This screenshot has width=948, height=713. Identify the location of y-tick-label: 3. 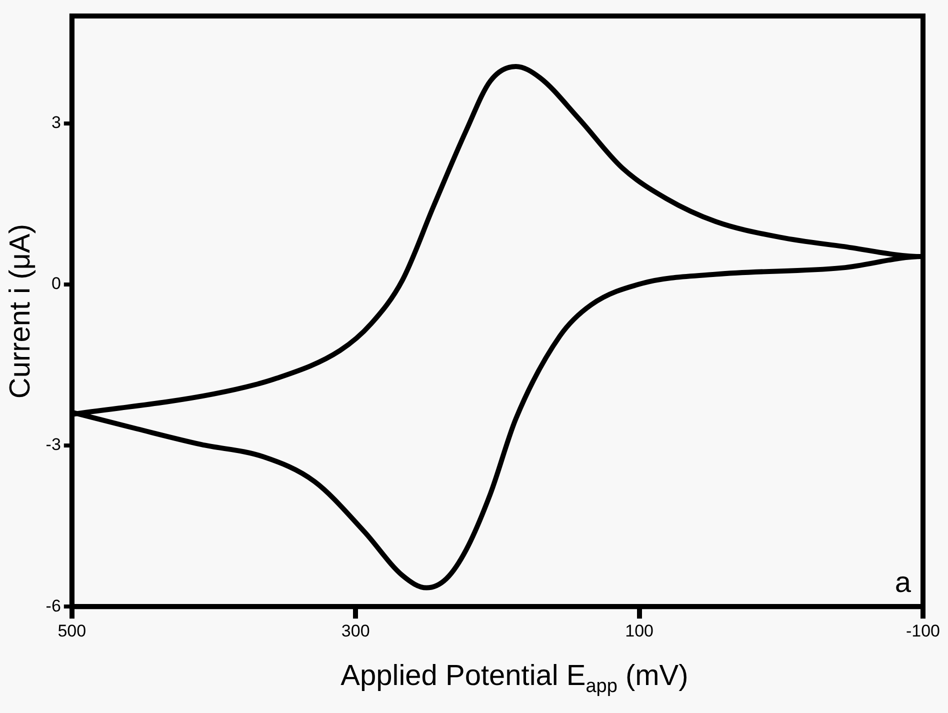
(56, 122).